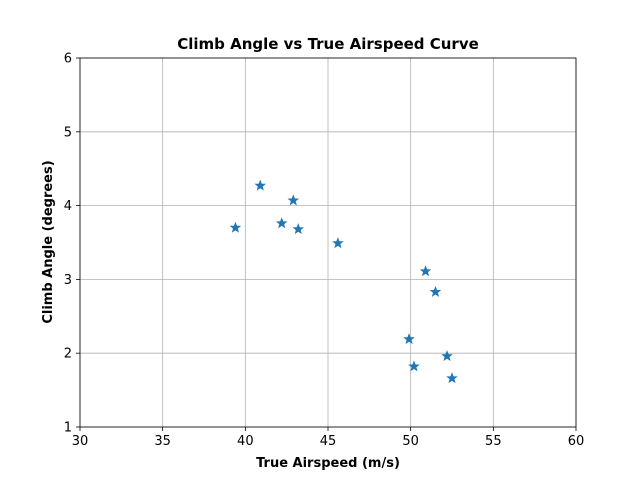  I want to click on y-tick-label: 6, so click(68, 59).